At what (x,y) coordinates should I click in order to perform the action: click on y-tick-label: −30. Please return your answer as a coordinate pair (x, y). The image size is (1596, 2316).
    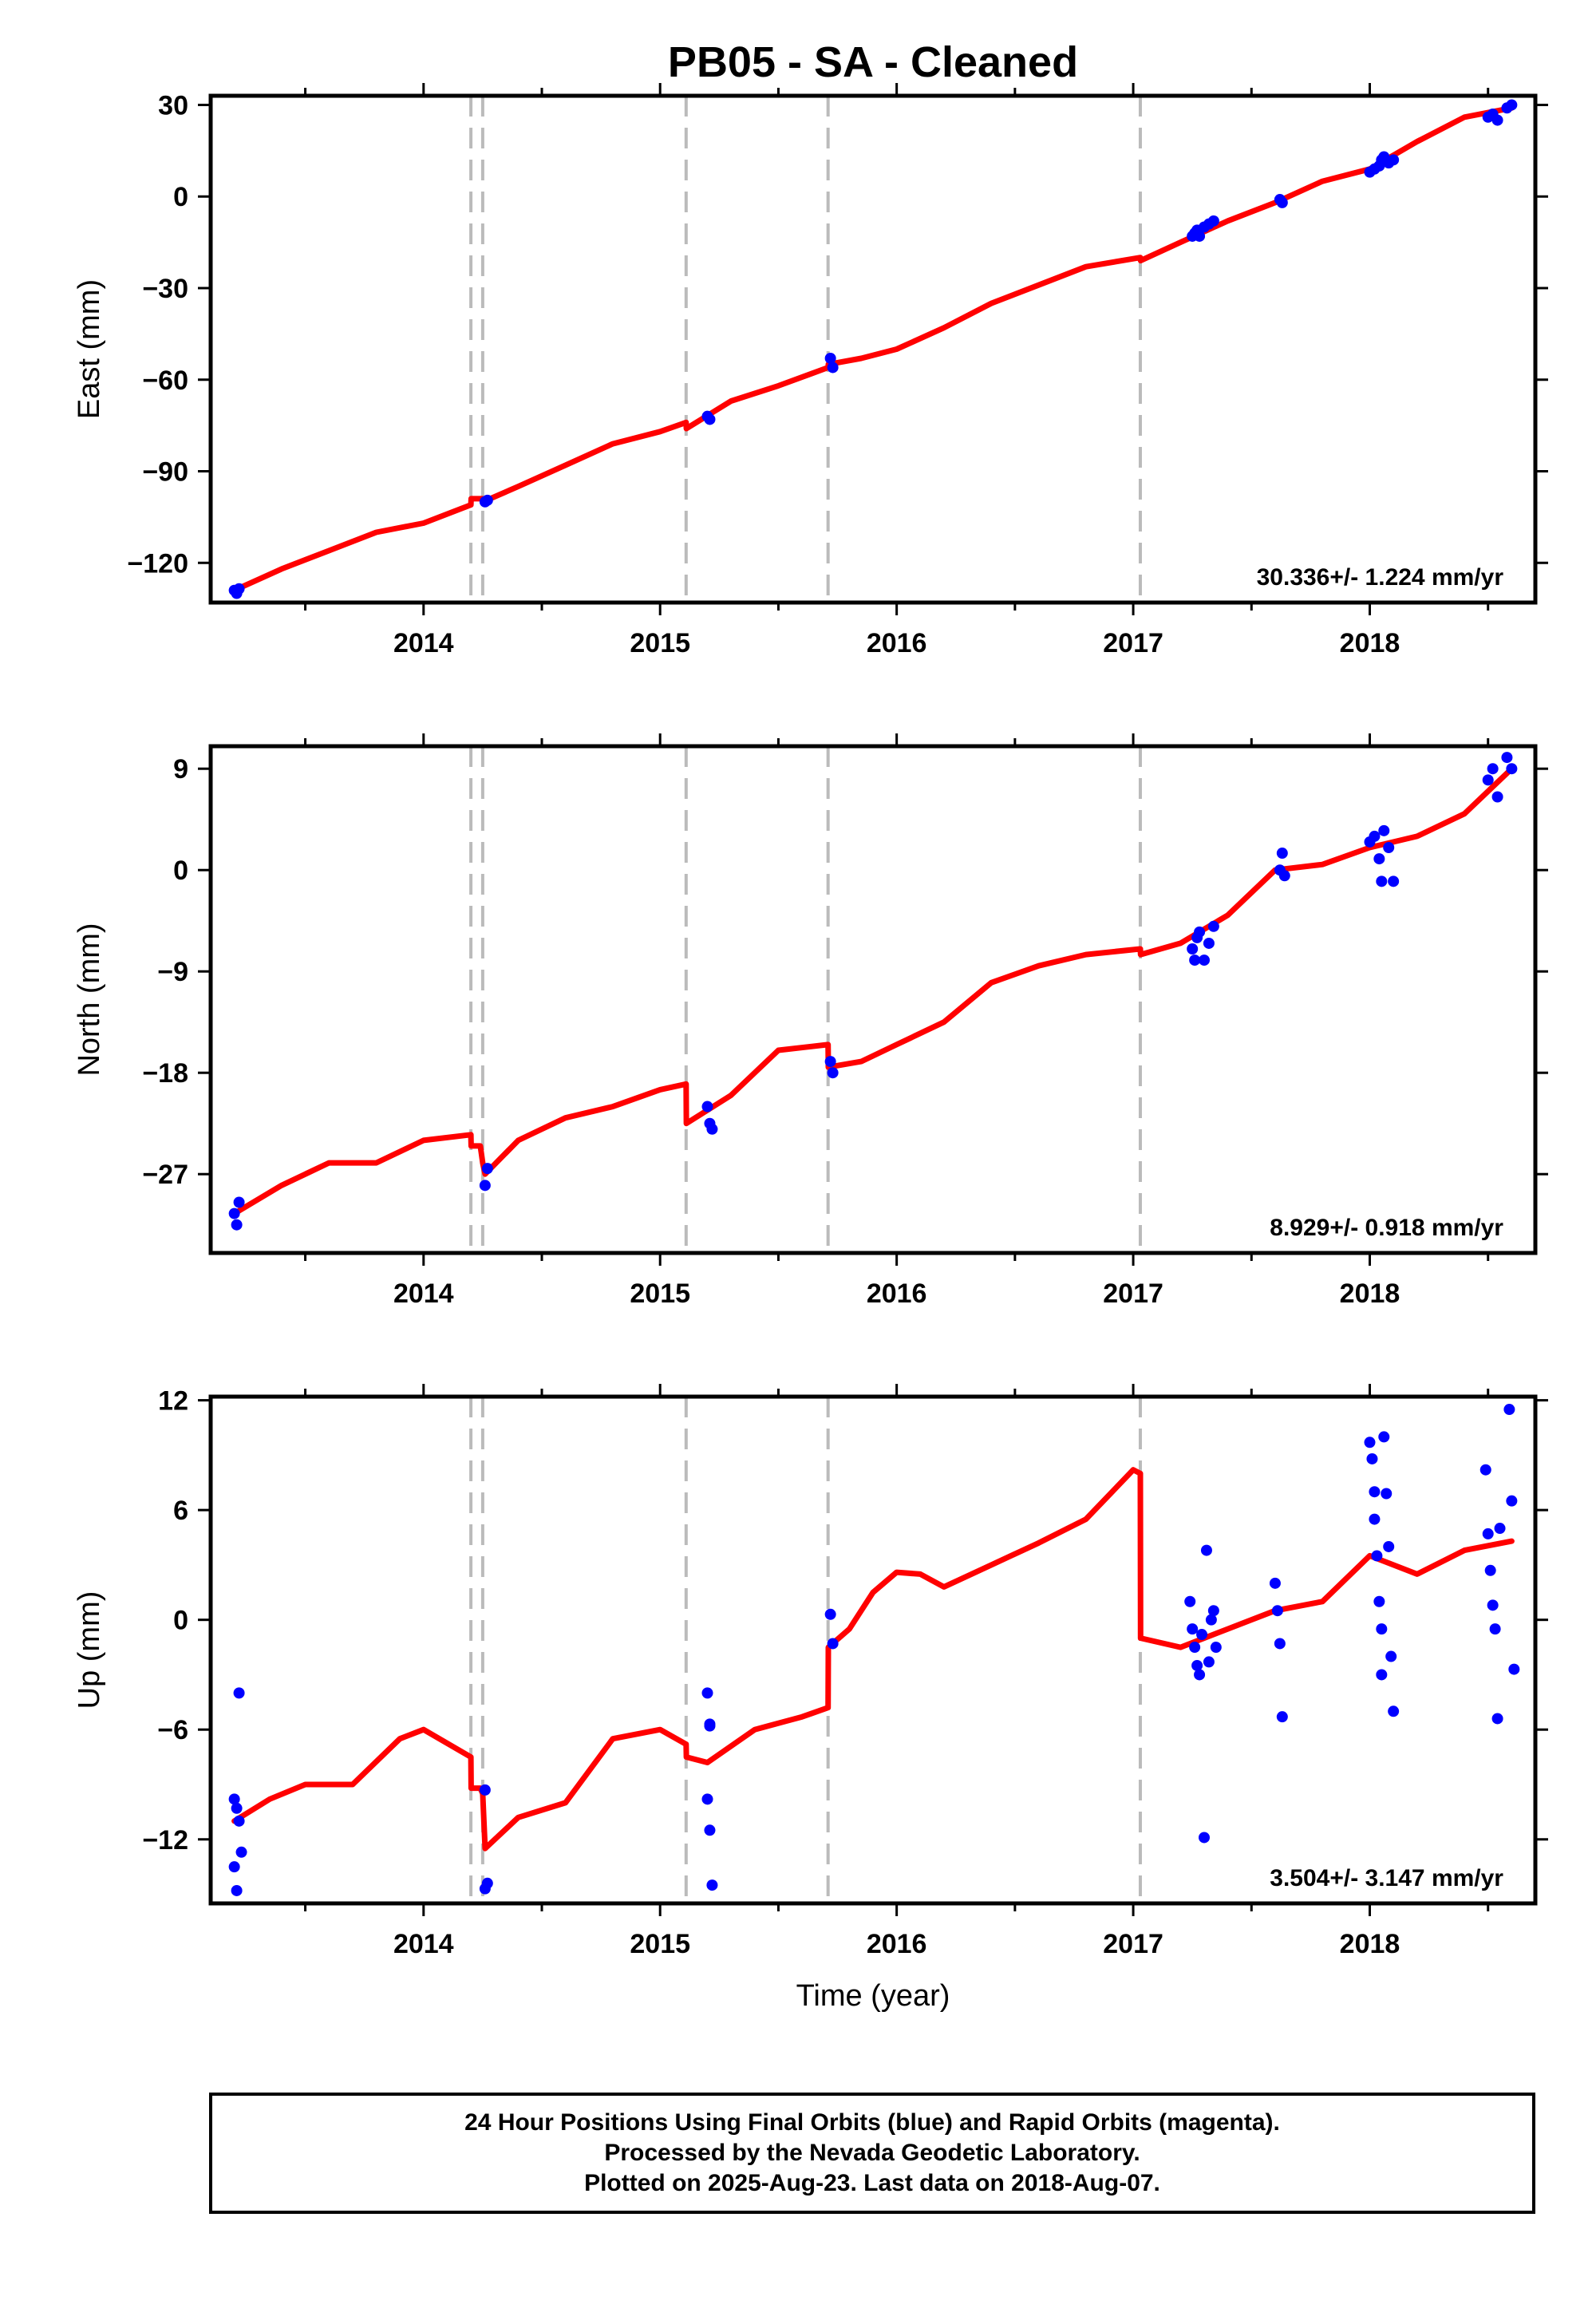
    Looking at the image, I should click on (165, 289).